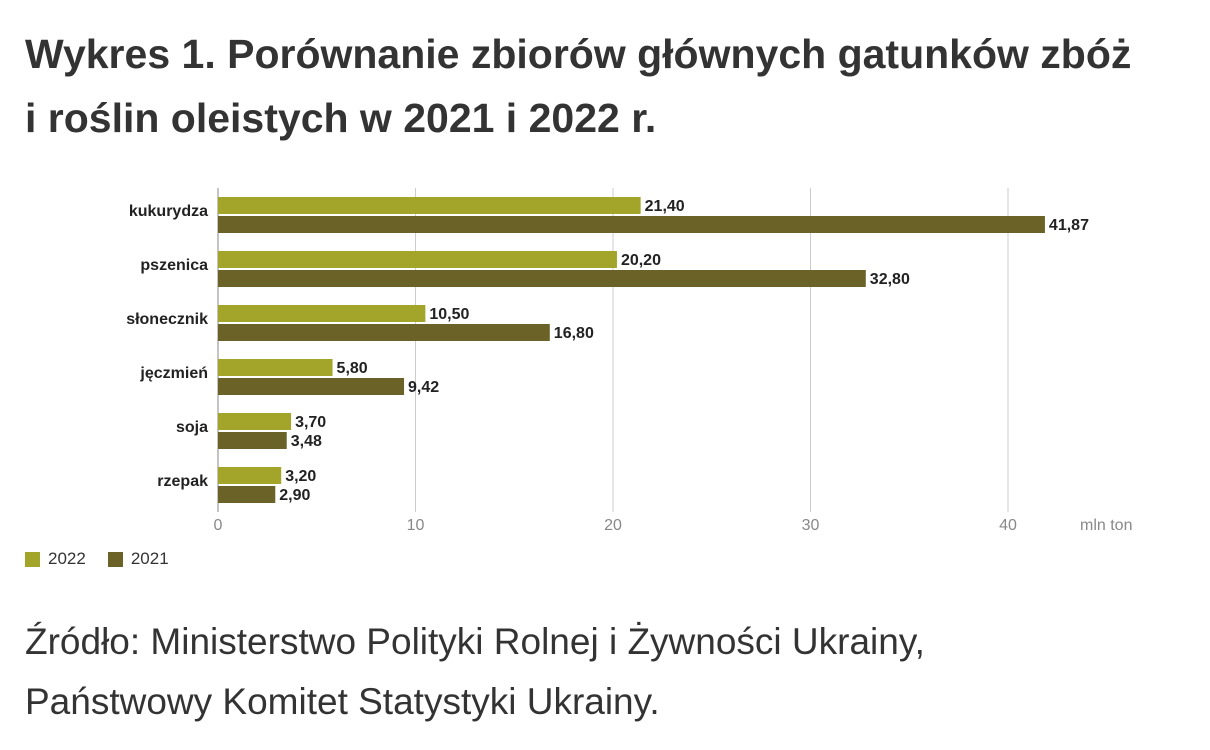 Image resolution: width=1210 pixels, height=750 pixels. I want to click on legend-item-2022: 2022, so click(55, 559).